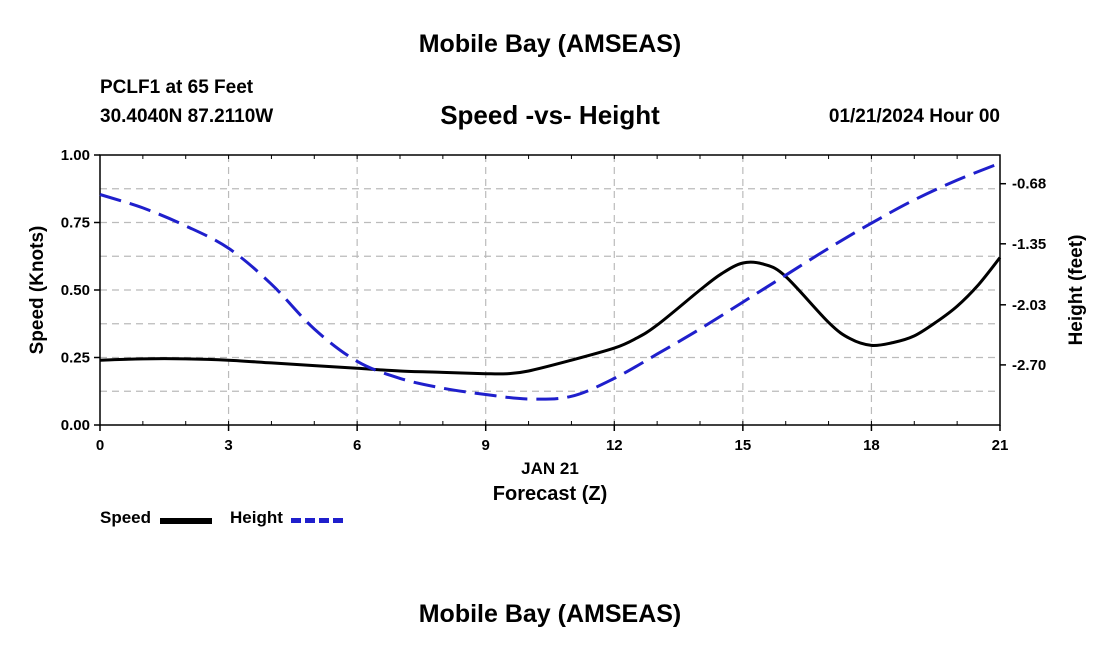 The width and height of the screenshot is (1100, 650). I want to click on x-tick-label: 15, so click(743, 445).